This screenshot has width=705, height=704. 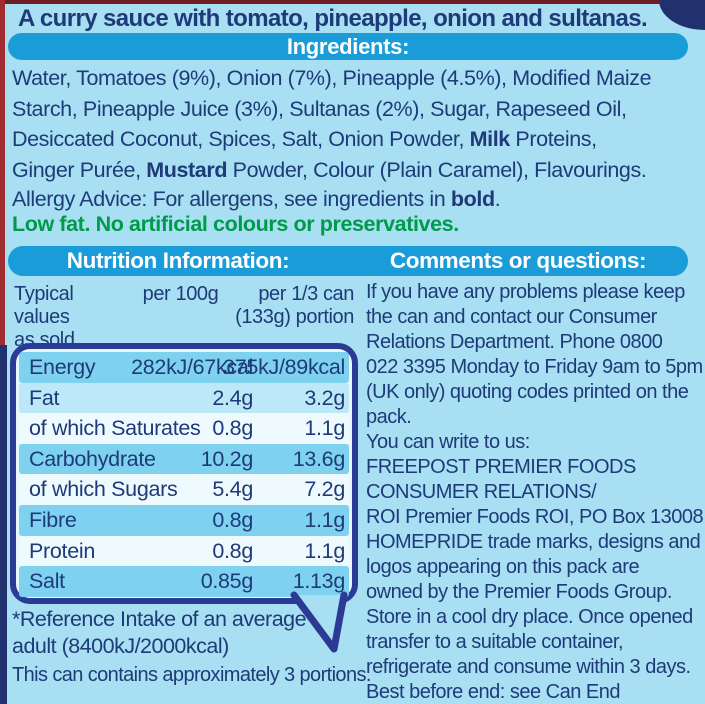 I want to click on ingredients-header-bar: Ingredients:, so click(x=348, y=46).